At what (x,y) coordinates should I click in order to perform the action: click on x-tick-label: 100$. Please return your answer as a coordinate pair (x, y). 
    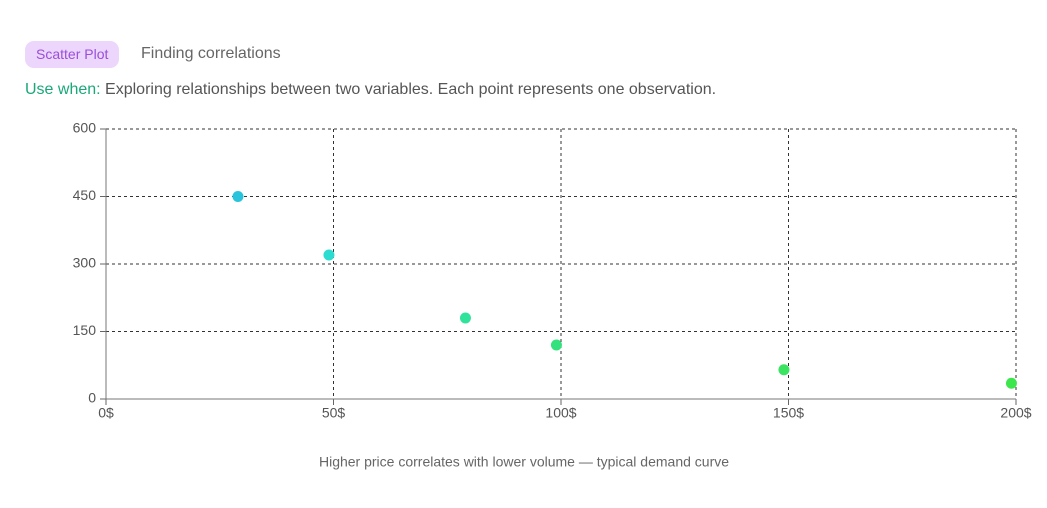
    Looking at the image, I should click on (560, 413).